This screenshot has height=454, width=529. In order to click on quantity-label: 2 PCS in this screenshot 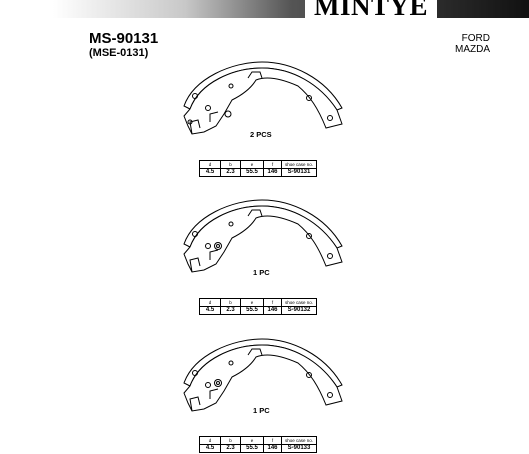, I will do `click(261, 134)`.